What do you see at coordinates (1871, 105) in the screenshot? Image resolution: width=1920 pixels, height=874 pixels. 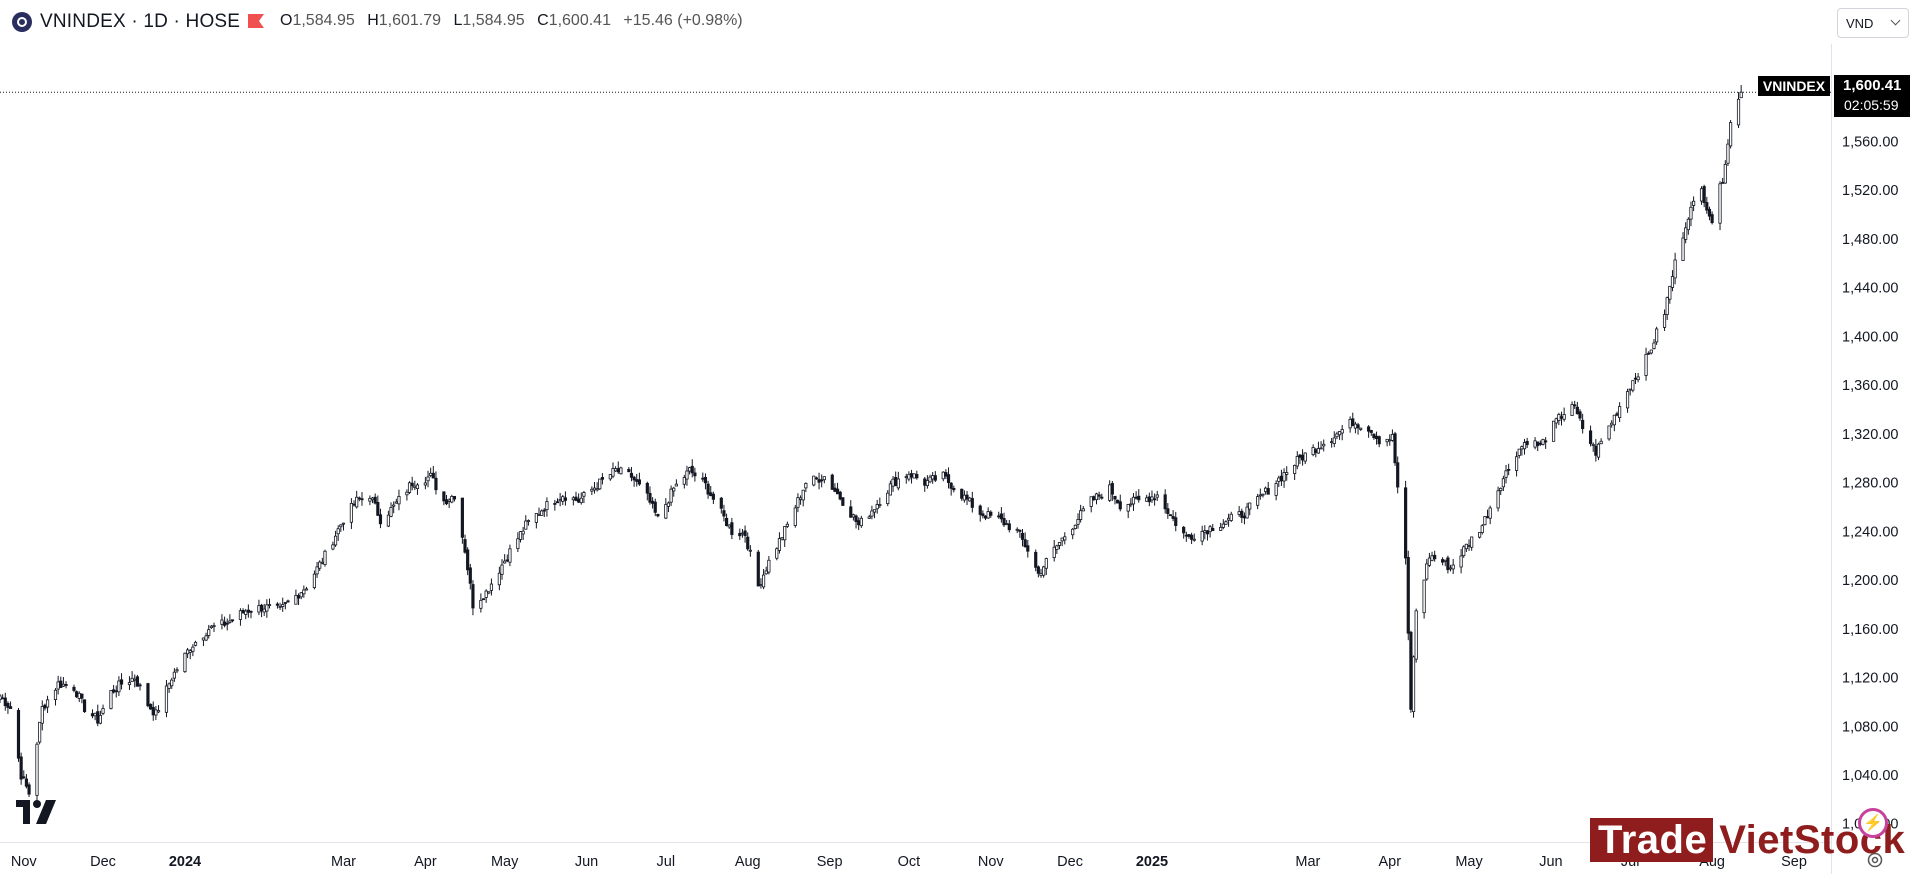 I see `bar-countdown: 02:05:59` at bounding box center [1871, 105].